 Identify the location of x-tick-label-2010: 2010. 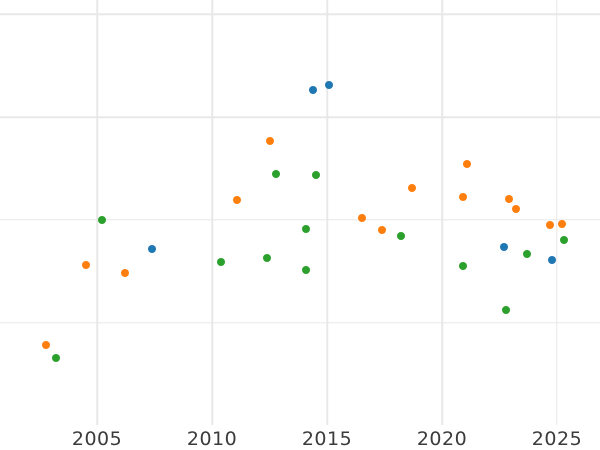
(212, 439).